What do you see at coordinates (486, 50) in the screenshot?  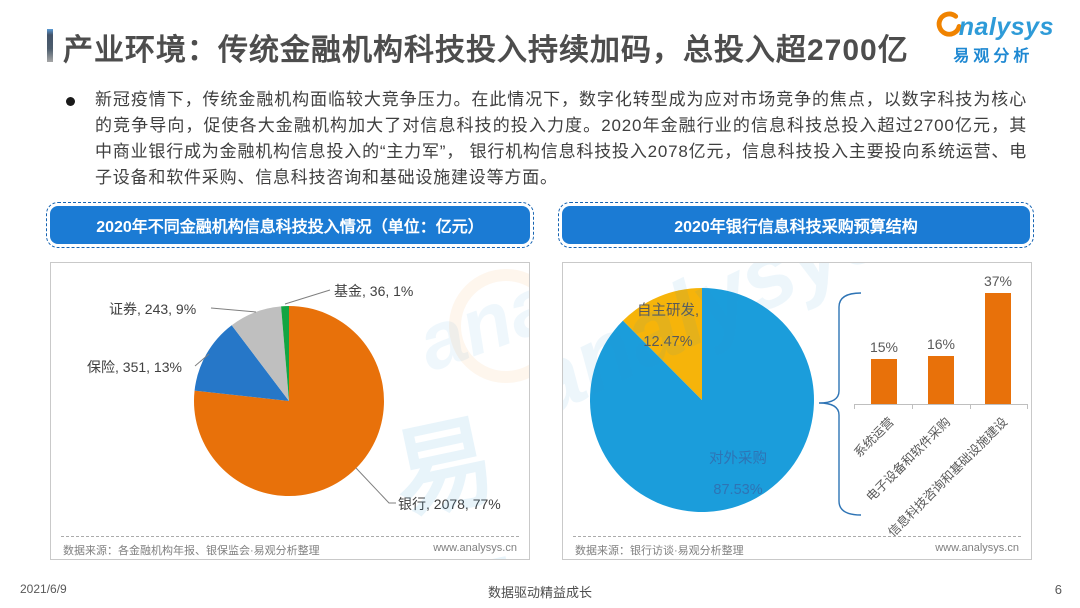 I see `page-title: 产业环境：传统金融机构科技投入持续加码，总投入超2700亿` at bounding box center [486, 50].